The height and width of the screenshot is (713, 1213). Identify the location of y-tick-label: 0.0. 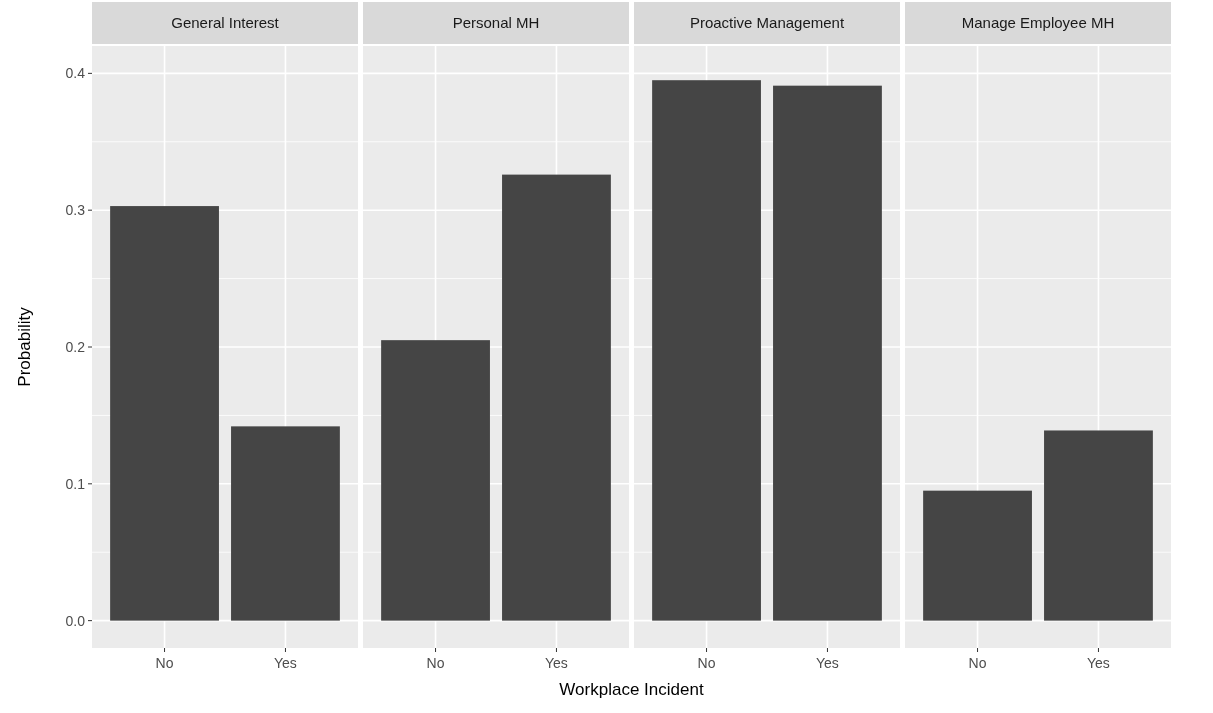
(75, 620).